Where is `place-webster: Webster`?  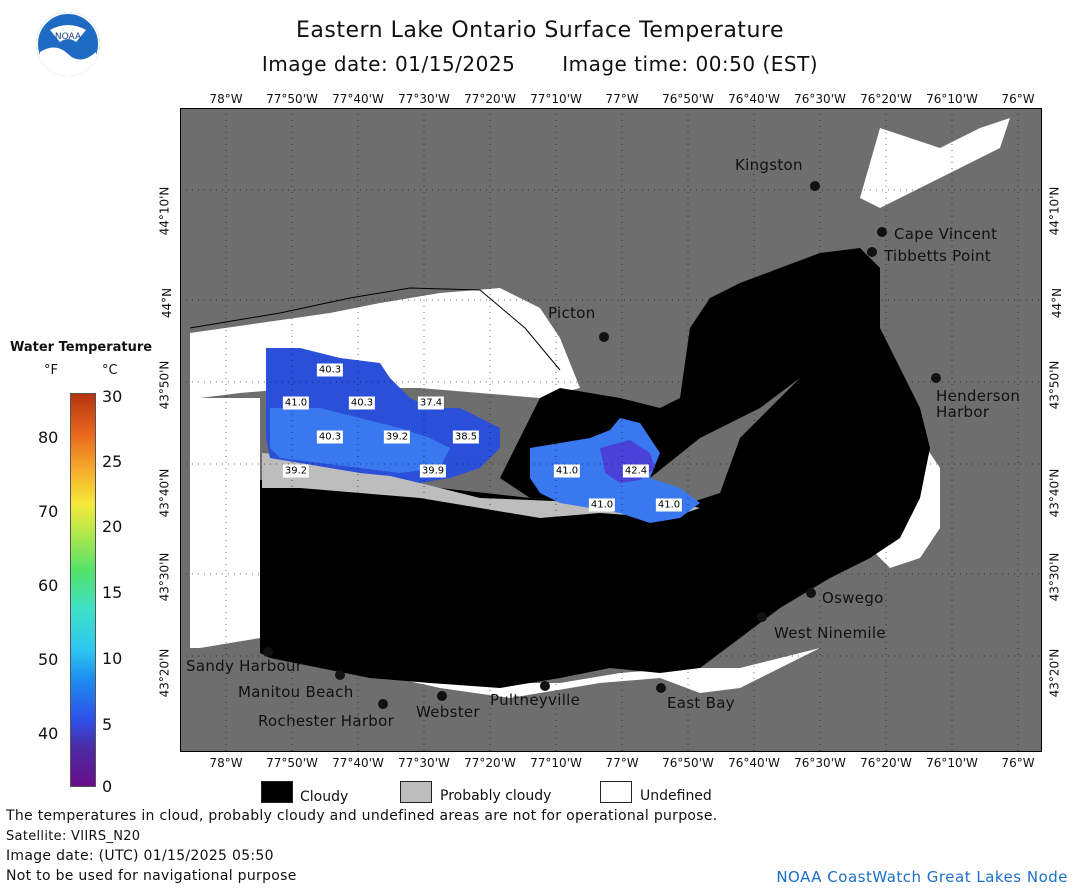 place-webster: Webster is located at coordinates (448, 712).